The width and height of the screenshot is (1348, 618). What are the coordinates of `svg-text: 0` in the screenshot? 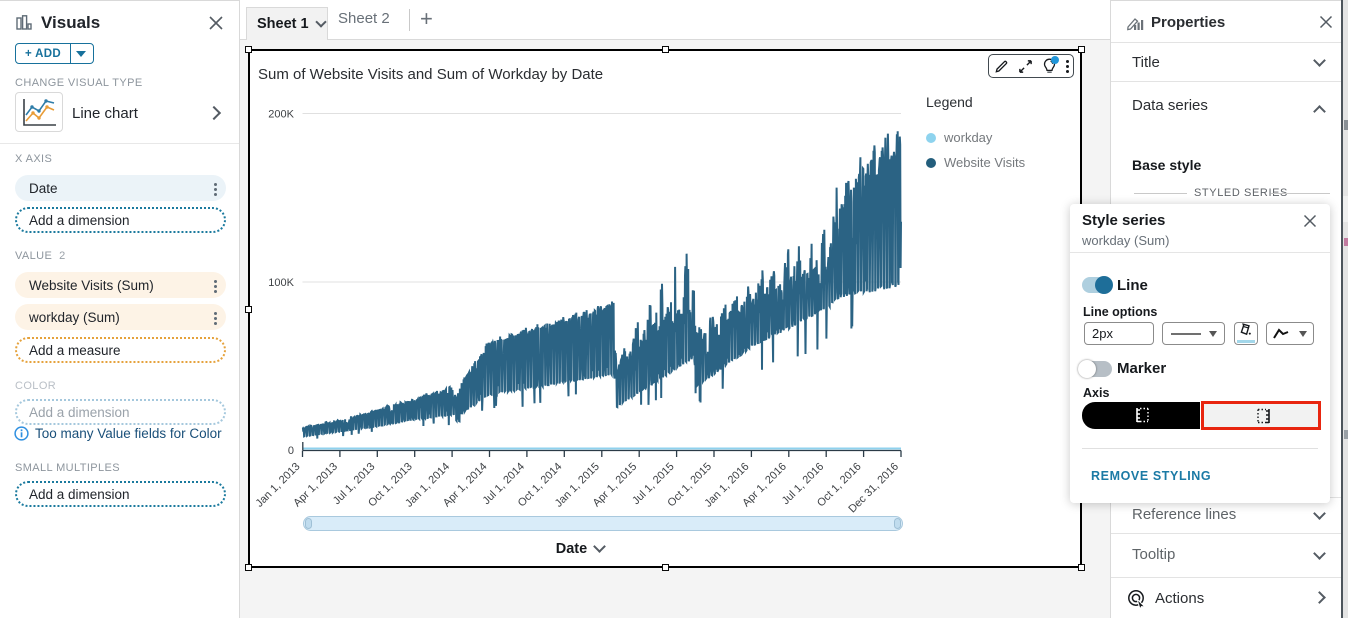 It's located at (291, 451).